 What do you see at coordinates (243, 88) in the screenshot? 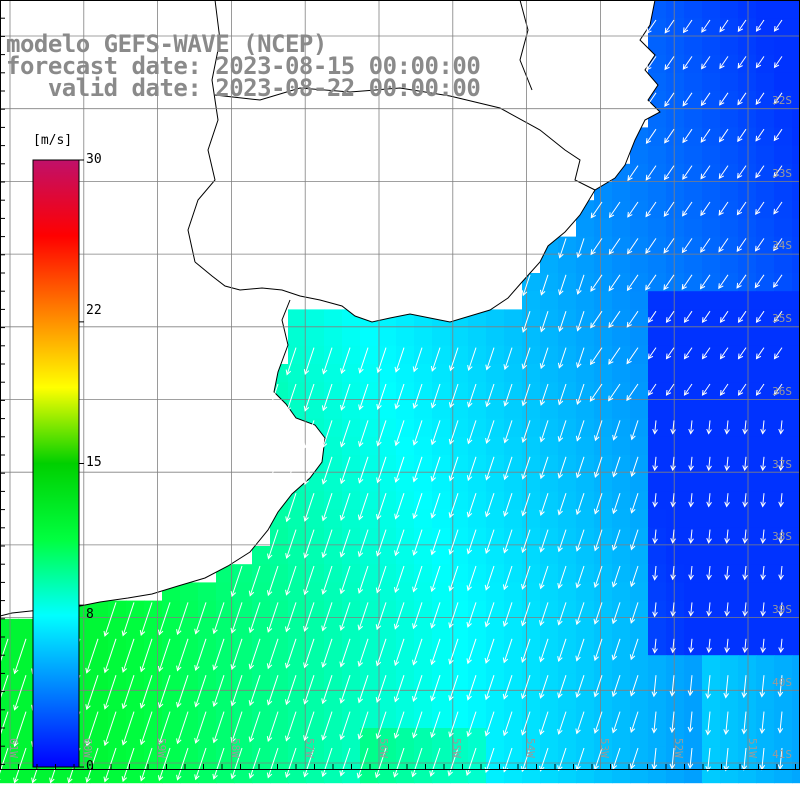
I see `title-valid-date: valid date: 2023-08-22 00:00:00` at bounding box center [243, 88].